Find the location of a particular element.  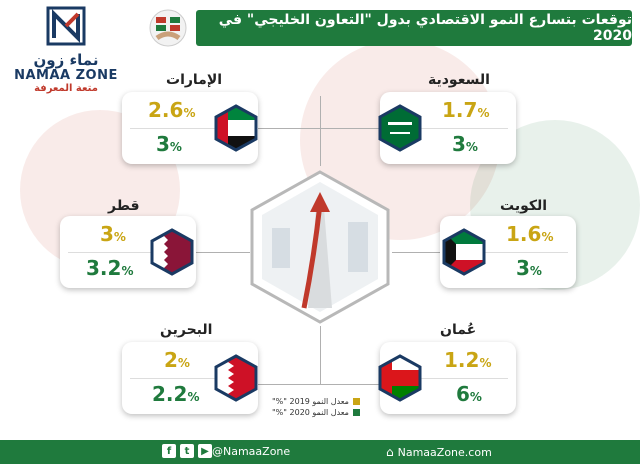

logo-arabic: نماء زون is located at coordinates (66, 60).